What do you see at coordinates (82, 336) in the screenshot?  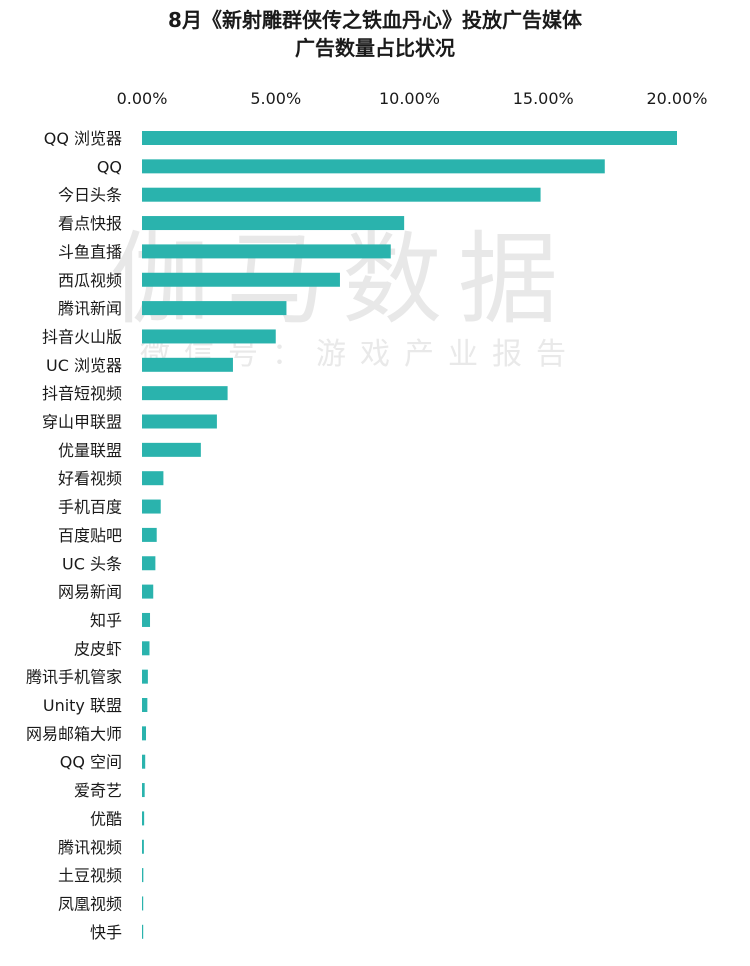 I see `category-label: 抖音火山版` at bounding box center [82, 336].